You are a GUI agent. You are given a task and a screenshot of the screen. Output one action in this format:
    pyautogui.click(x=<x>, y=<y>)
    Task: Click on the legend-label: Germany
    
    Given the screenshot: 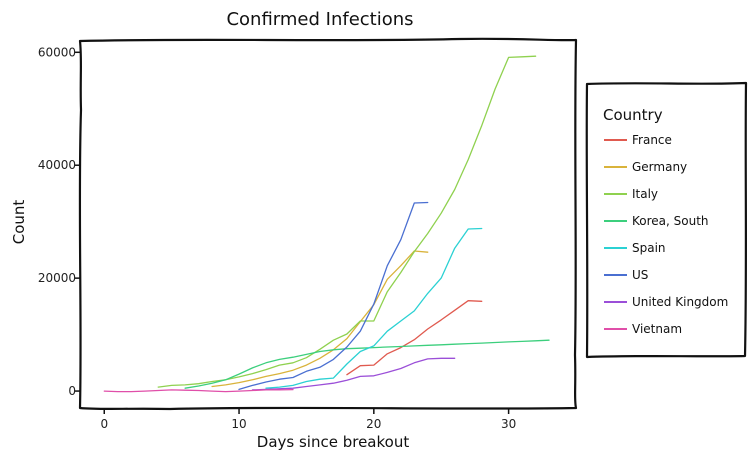 What is the action you would take?
    pyautogui.click(x=659, y=167)
    